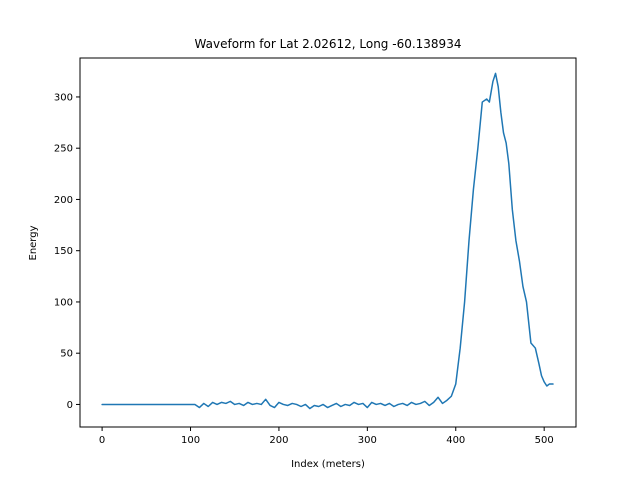 The height and width of the screenshot is (480, 640). Describe the element at coordinates (190, 440) in the screenshot. I see `x-tick-label: 100` at that location.